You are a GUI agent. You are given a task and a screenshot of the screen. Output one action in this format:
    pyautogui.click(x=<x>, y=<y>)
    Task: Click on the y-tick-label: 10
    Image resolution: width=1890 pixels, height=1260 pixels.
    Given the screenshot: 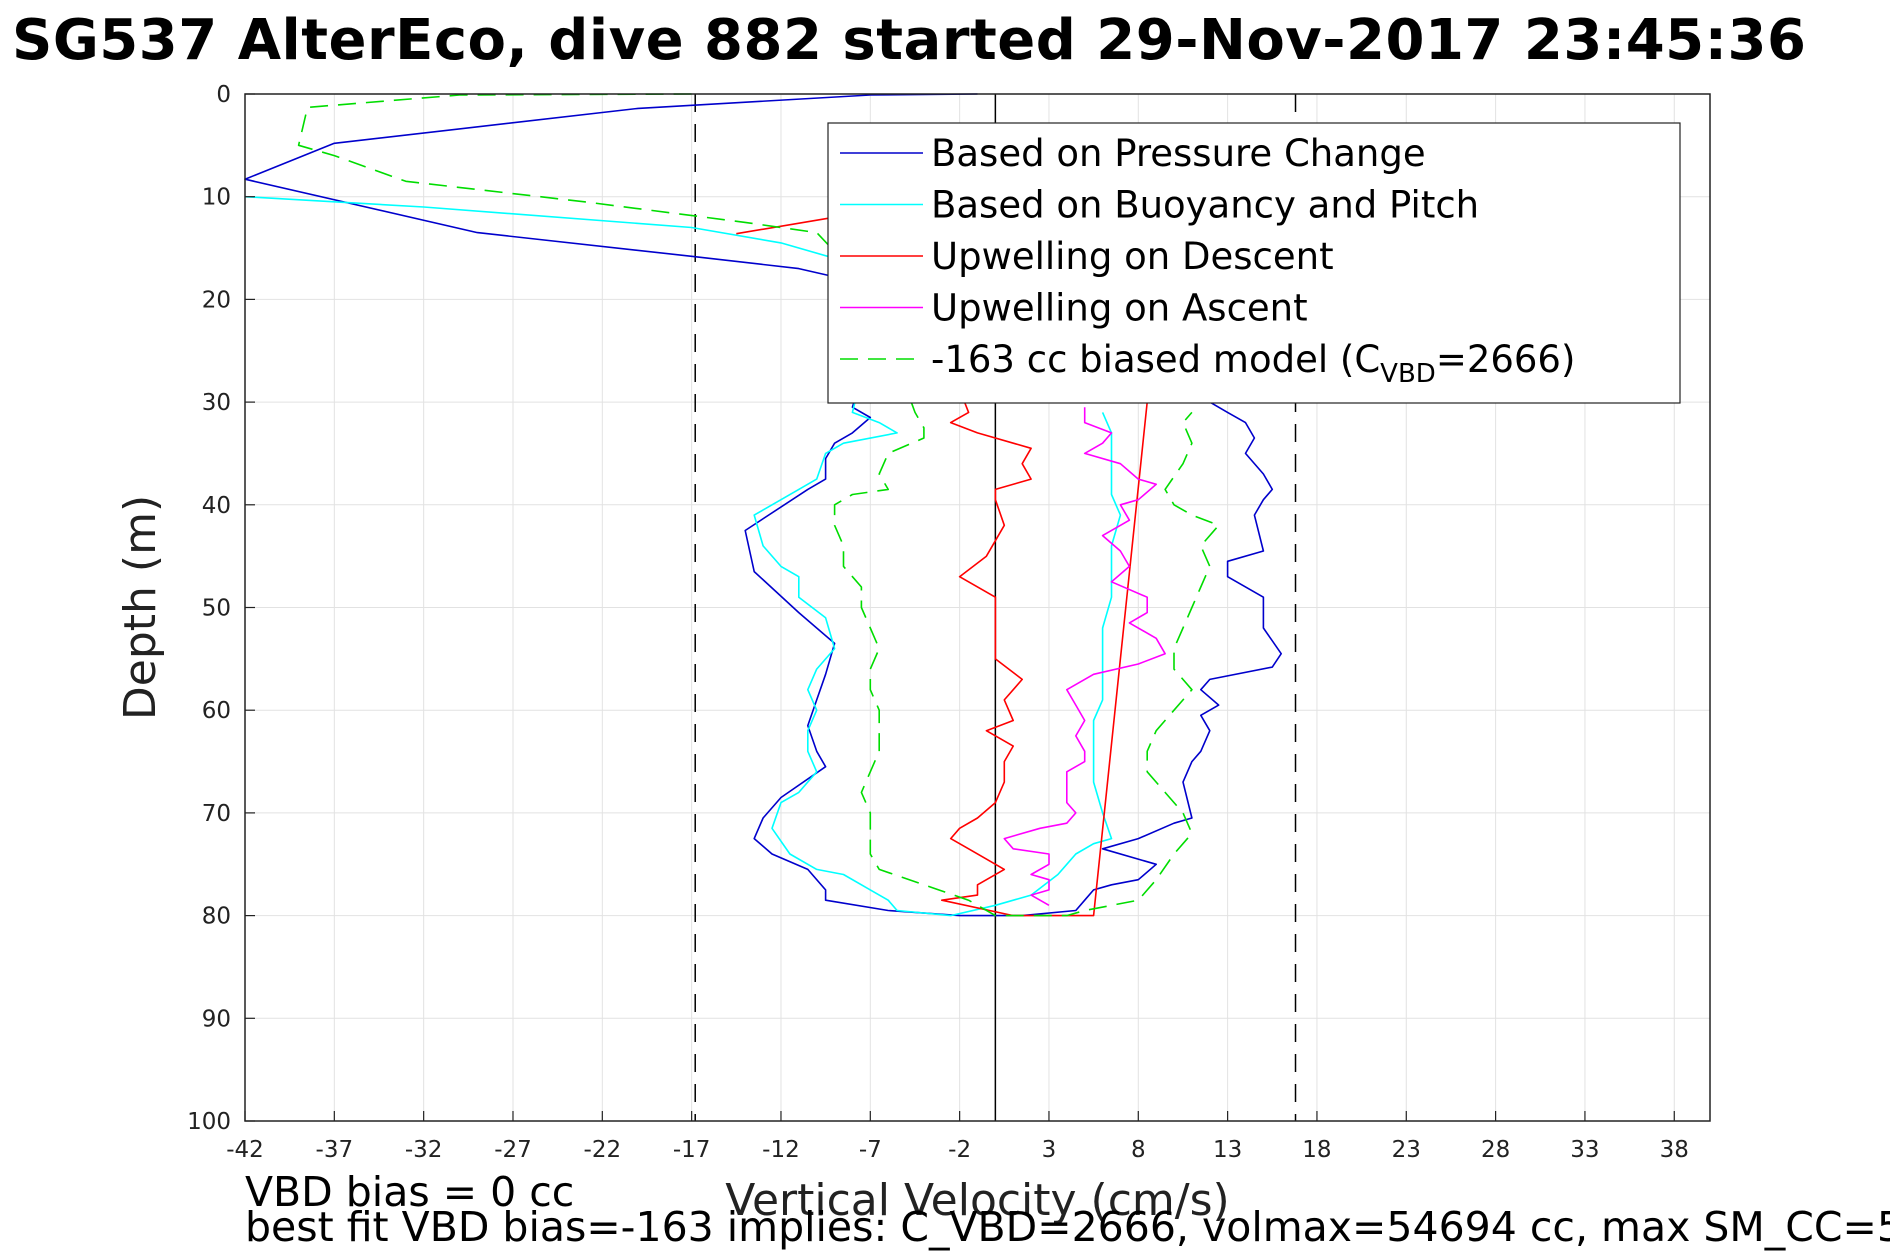 What is the action you would take?
    pyautogui.click(x=216, y=198)
    